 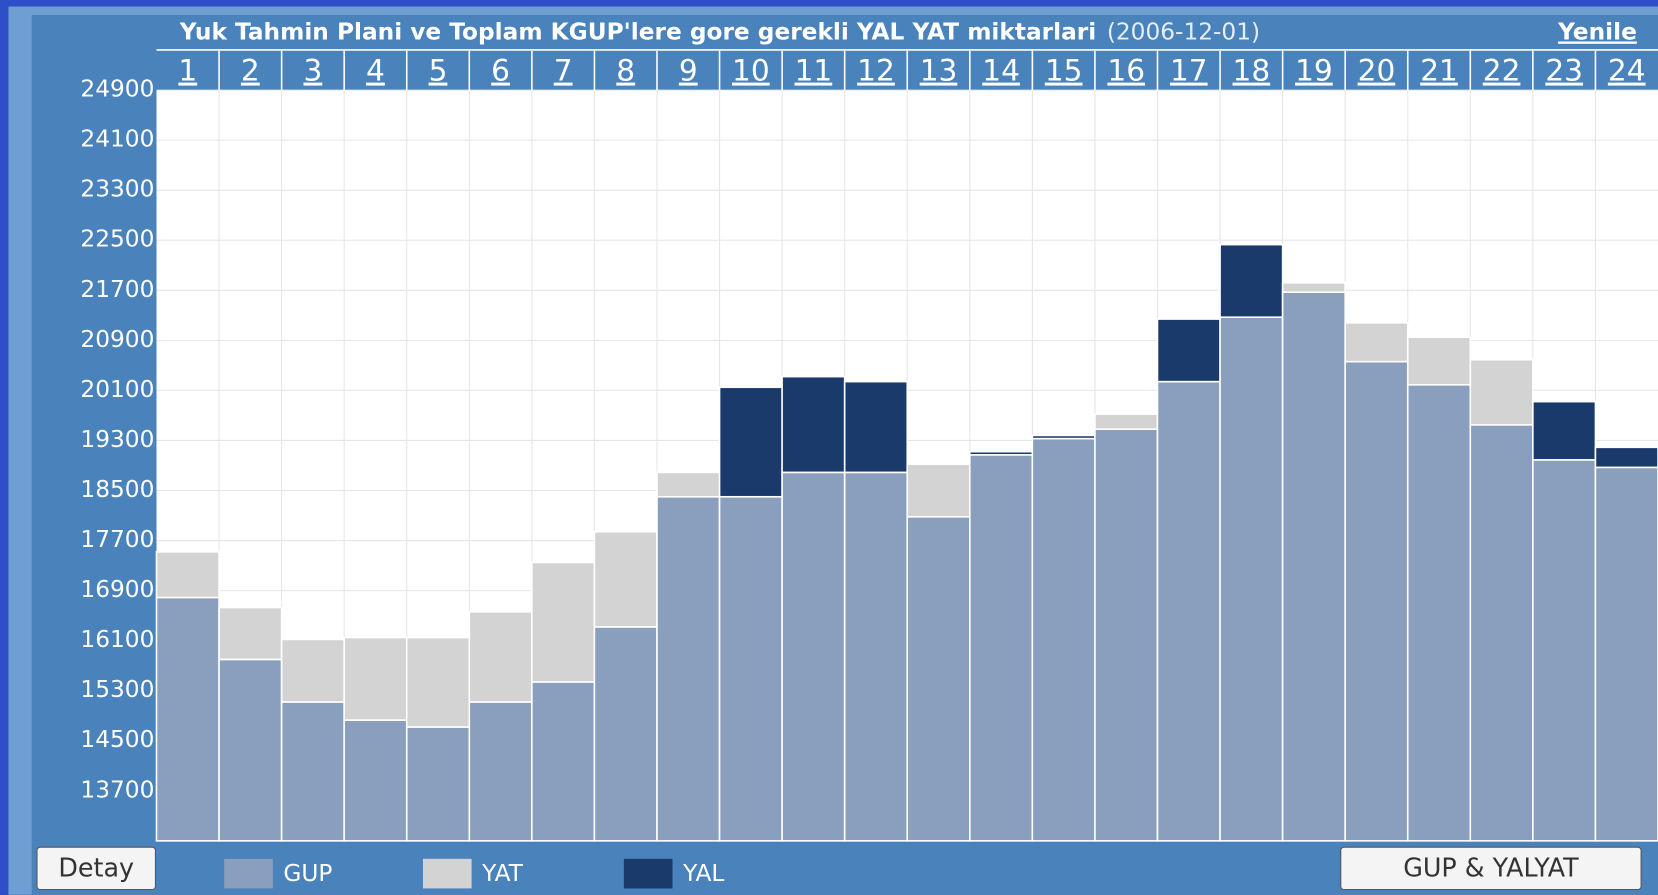 What do you see at coordinates (117, 189) in the screenshot?
I see `y-tick-label: 23300` at bounding box center [117, 189].